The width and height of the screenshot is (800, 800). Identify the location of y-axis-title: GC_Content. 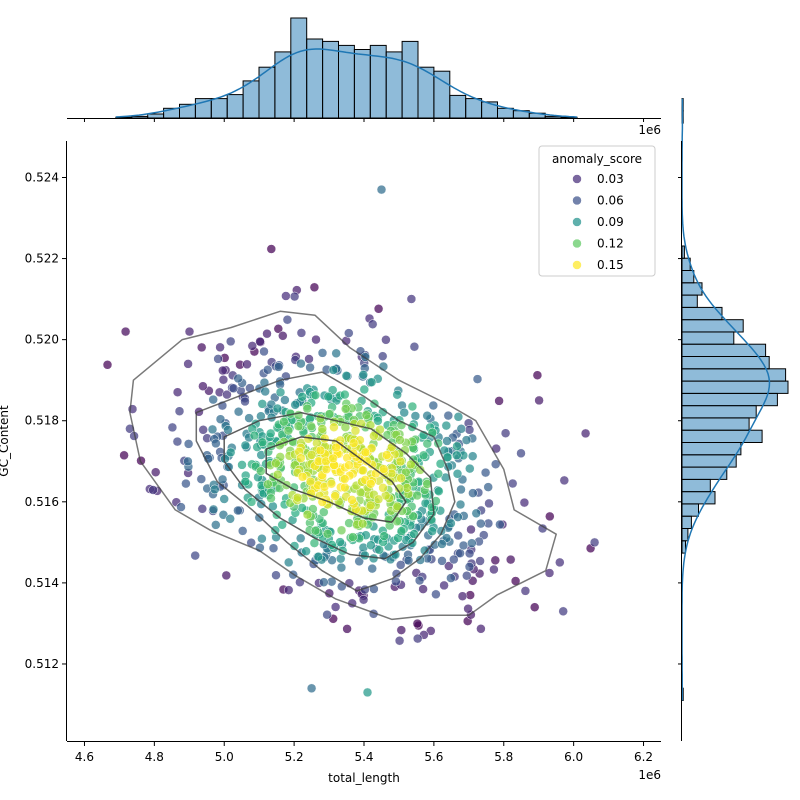
(5, 441).